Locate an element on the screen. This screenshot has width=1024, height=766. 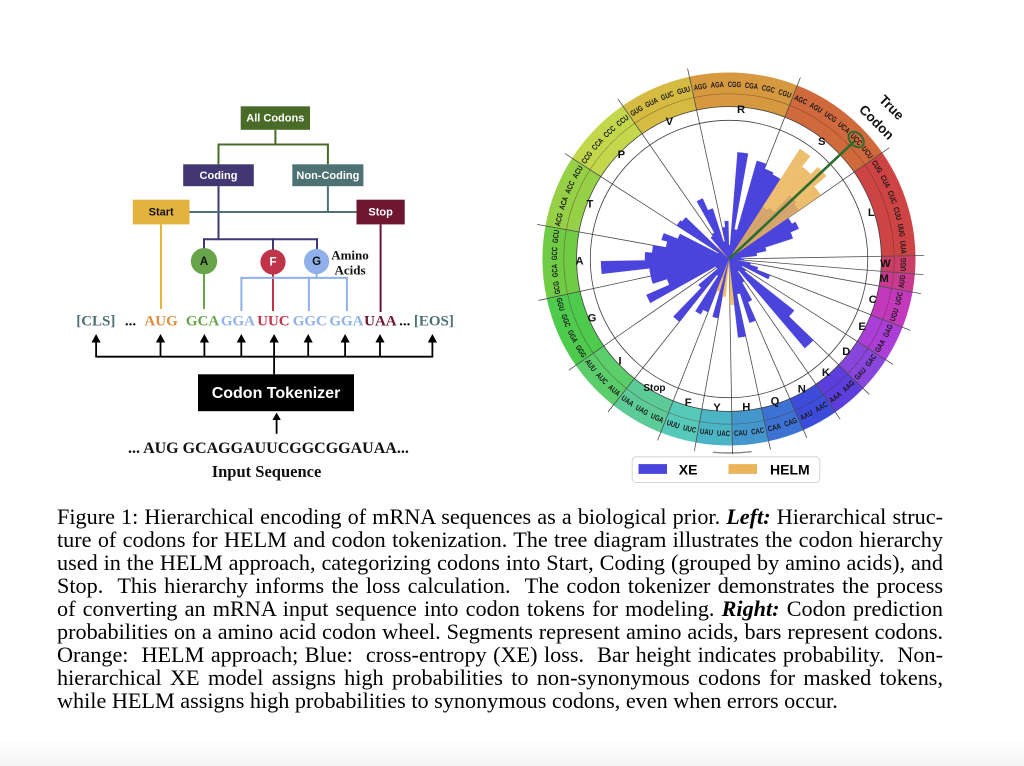
svg-text: Input Sequence is located at coordinates (267, 471).